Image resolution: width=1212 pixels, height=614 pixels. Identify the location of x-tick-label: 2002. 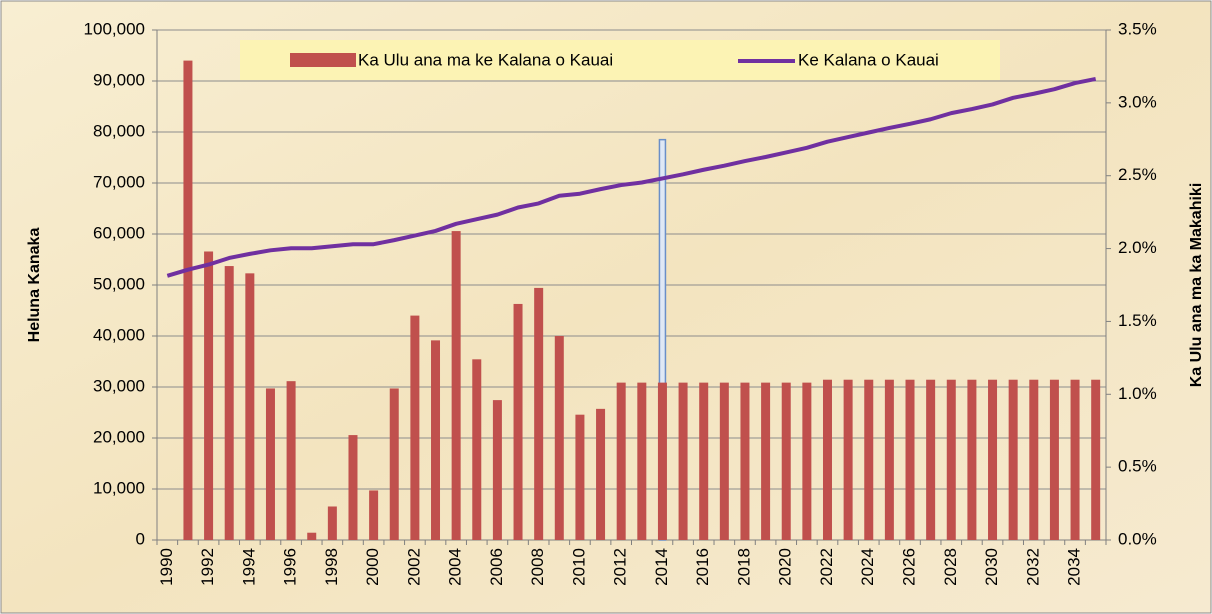
(413, 567).